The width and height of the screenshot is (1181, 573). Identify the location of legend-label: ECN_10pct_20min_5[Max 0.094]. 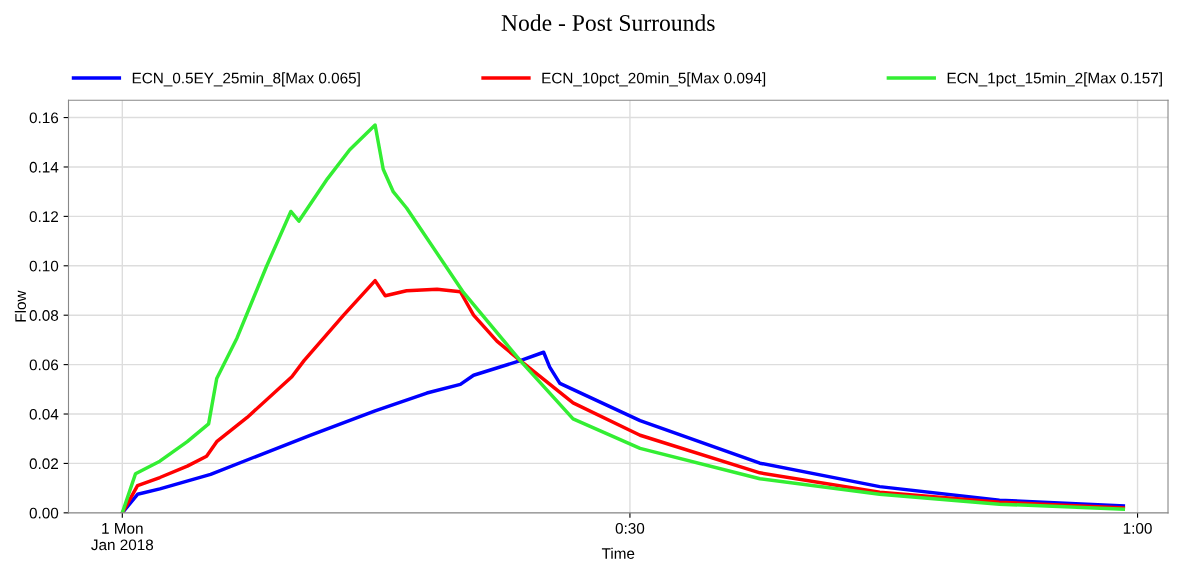
(654, 79).